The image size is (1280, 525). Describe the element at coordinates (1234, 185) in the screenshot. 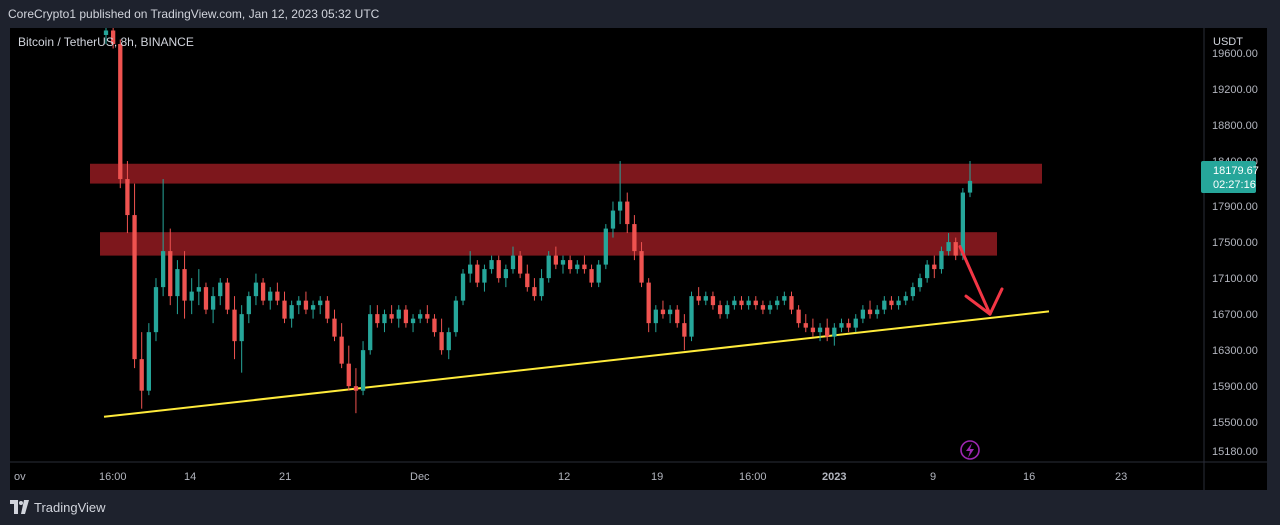

I see `bar-countdown: 02:27:16` at that location.